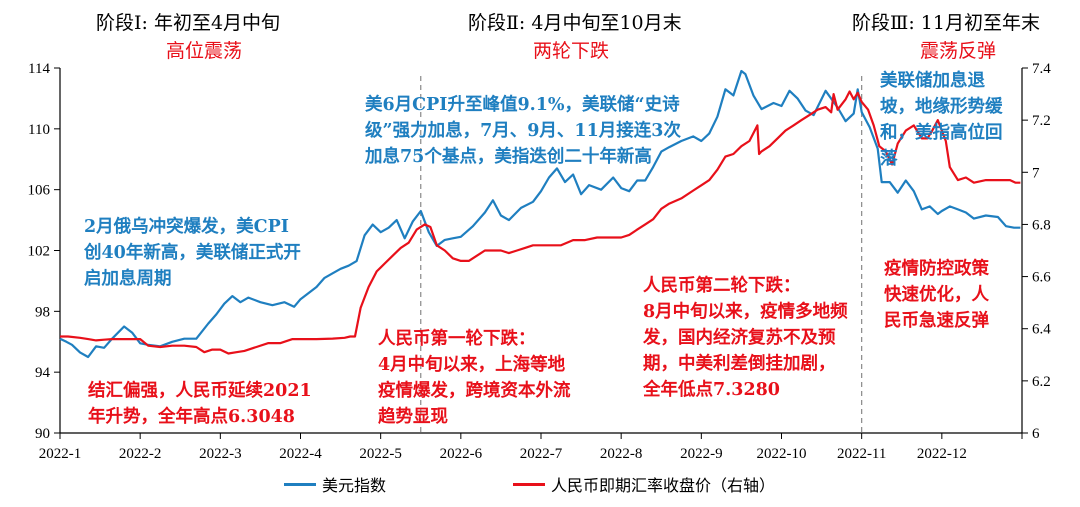  I want to click on y-right-tick-label: 6.6, so click(1041, 278).